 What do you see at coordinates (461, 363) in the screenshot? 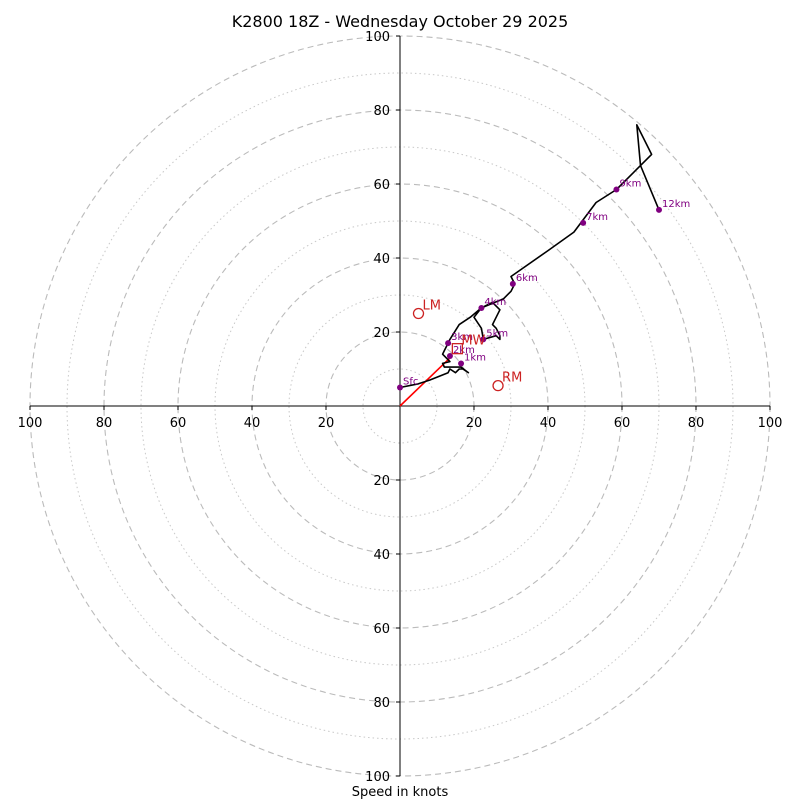
I see `height-point-1km` at bounding box center [461, 363].